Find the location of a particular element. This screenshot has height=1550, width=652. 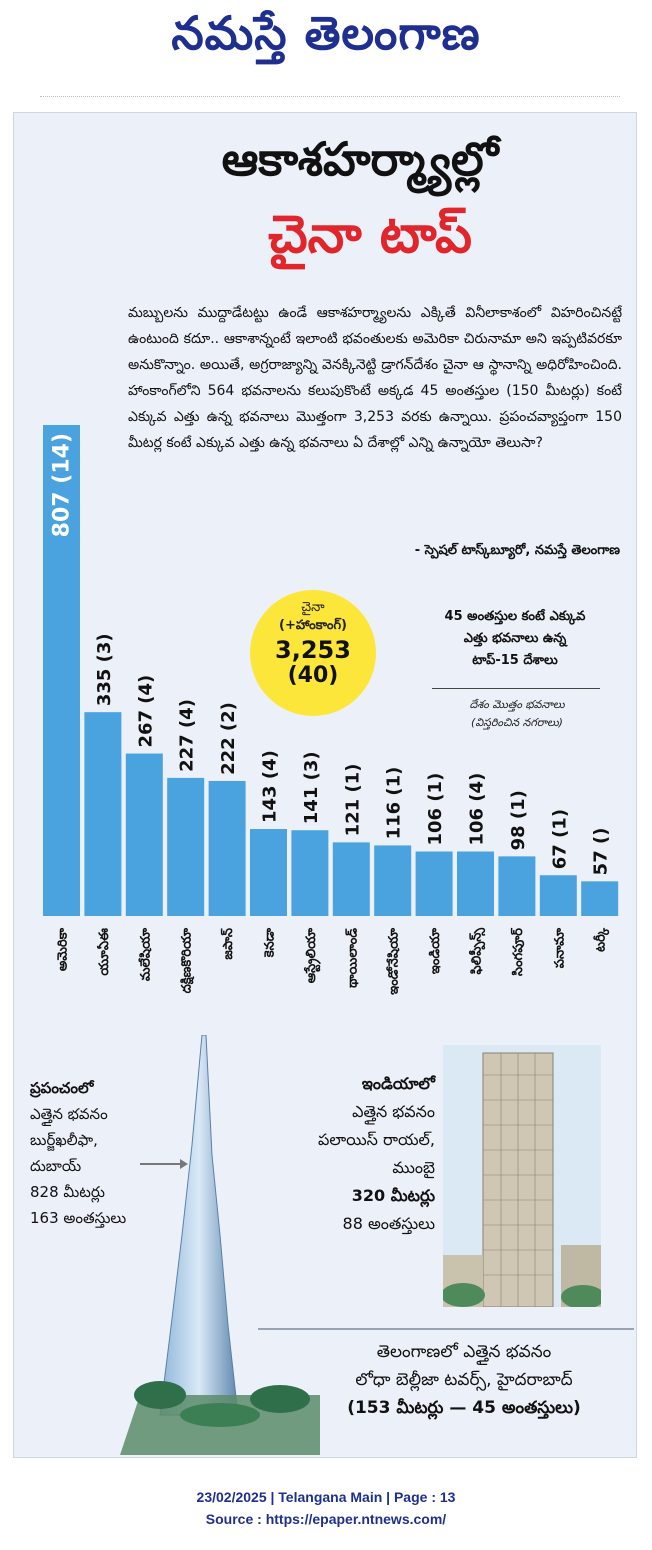

category-label: టర్కీ is located at coordinates (601, 939).